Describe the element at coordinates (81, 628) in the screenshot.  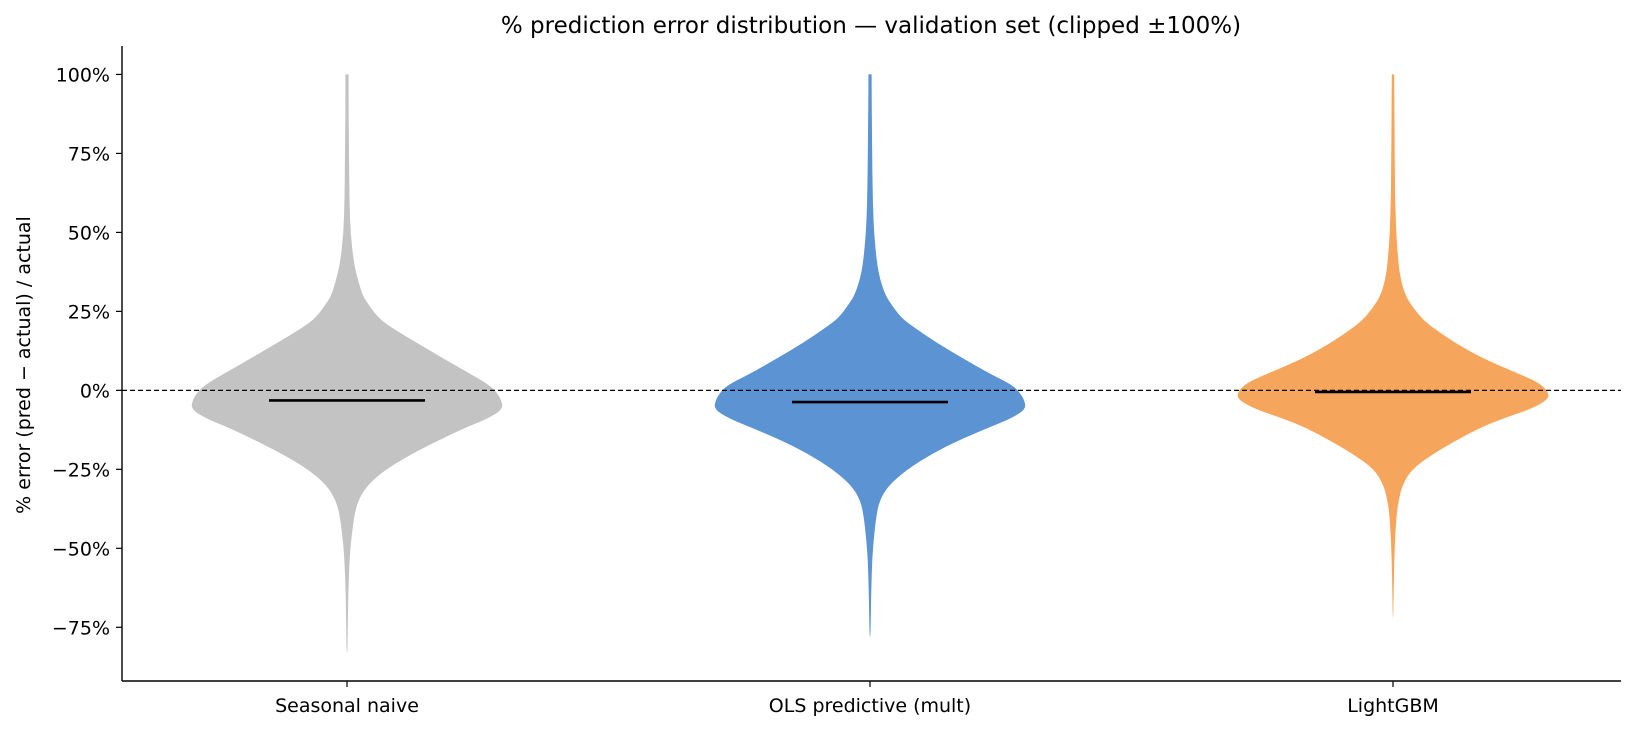
I see `y-tick-label: −75%` at that location.